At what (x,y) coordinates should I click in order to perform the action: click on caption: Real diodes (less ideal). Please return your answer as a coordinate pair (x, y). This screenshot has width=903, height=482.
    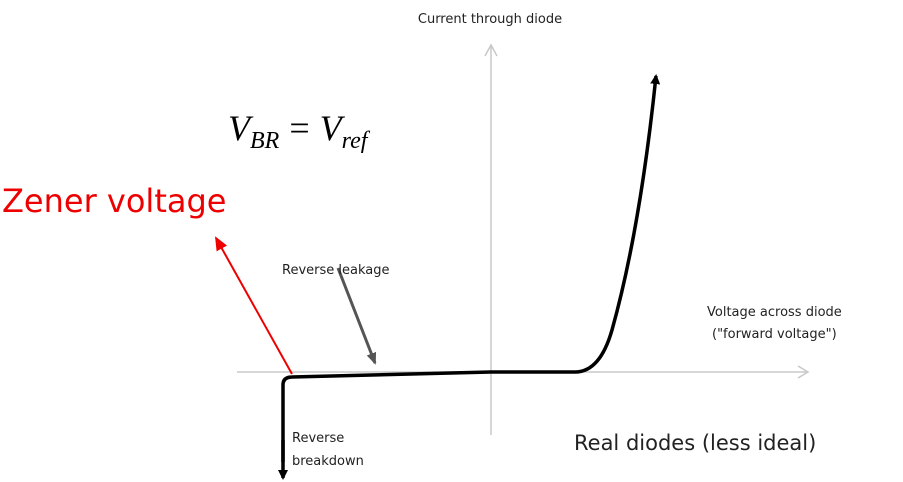
    Looking at the image, I should click on (695, 443).